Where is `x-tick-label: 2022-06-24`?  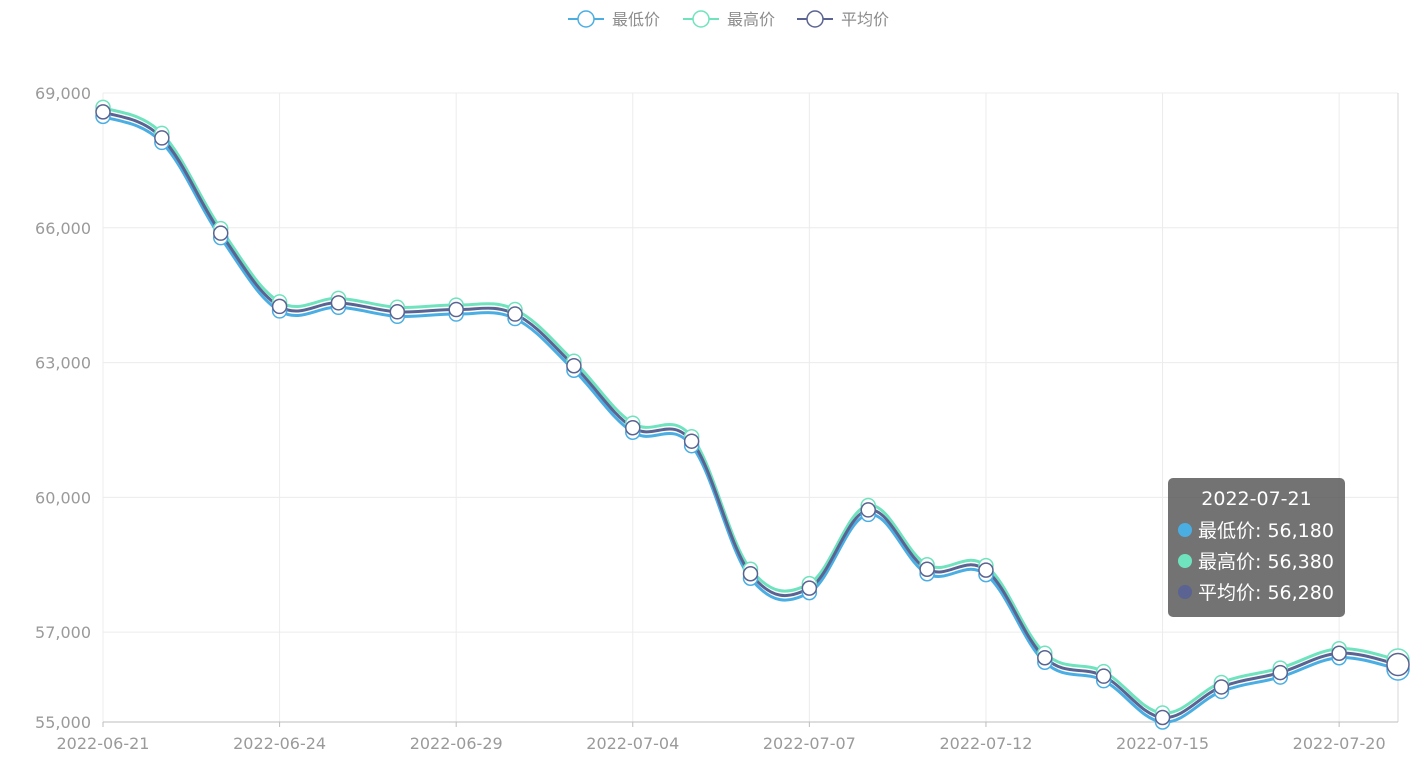
x-tick-label: 2022-06-24 is located at coordinates (279, 743).